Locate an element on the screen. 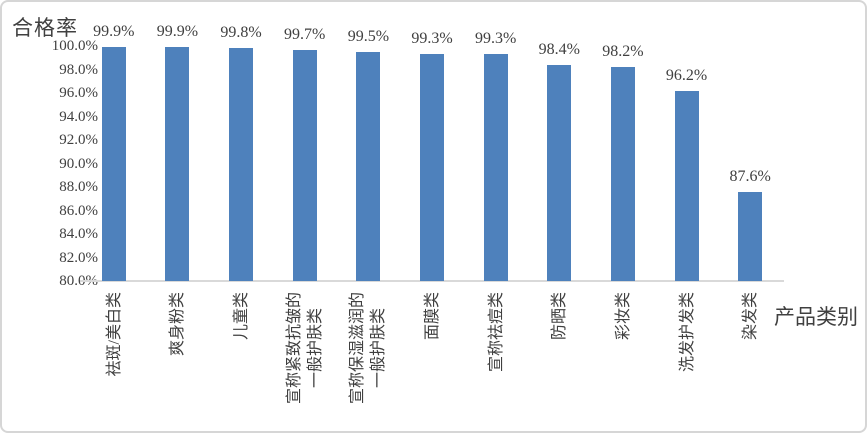  category-label: 洗发护发类 is located at coordinates (687, 332).